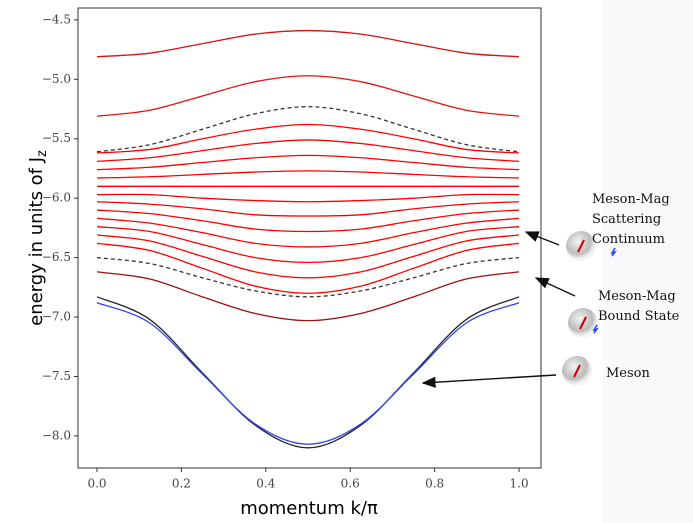 The width and height of the screenshot is (693, 523). What do you see at coordinates (42, 153) in the screenshot?
I see `y-label-subscript: z` at bounding box center [42, 153].